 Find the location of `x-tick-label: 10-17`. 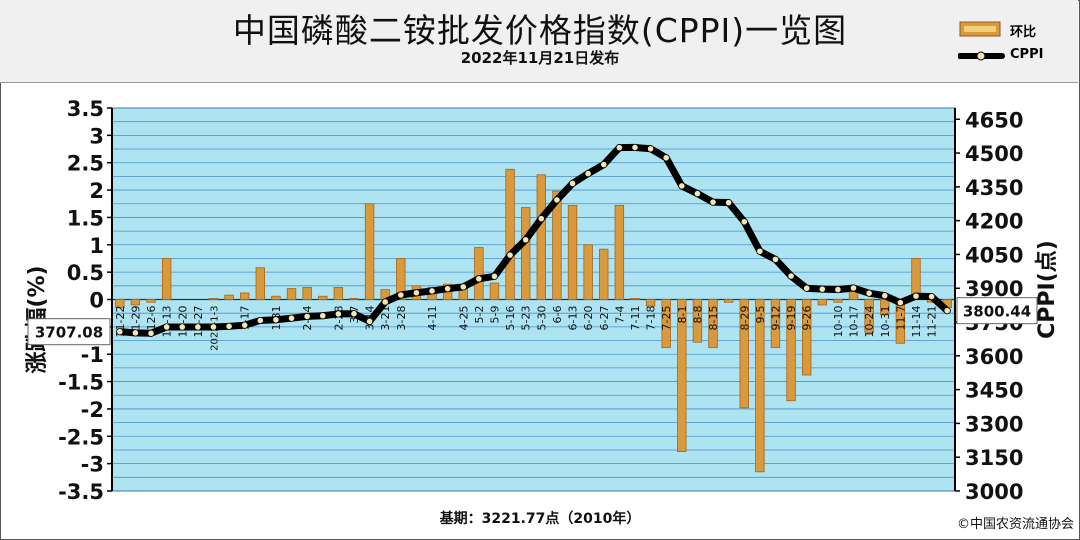

x-tick-label: 10-17 is located at coordinates (854, 322).